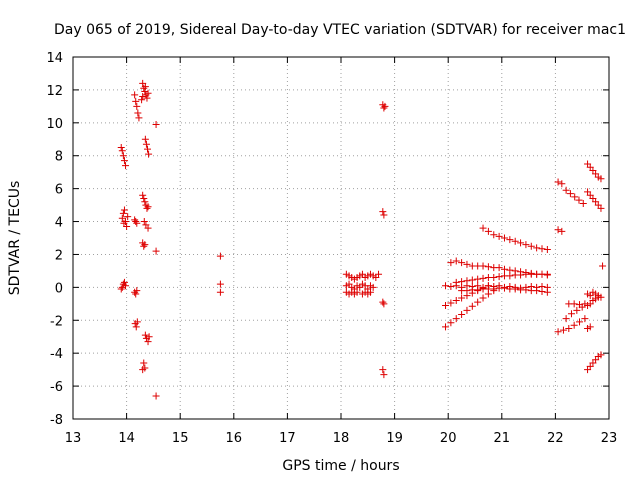 The height and width of the screenshot is (480, 640). What do you see at coordinates (340, 466) in the screenshot?
I see `x-axis-title: GPS time / hours` at bounding box center [340, 466].